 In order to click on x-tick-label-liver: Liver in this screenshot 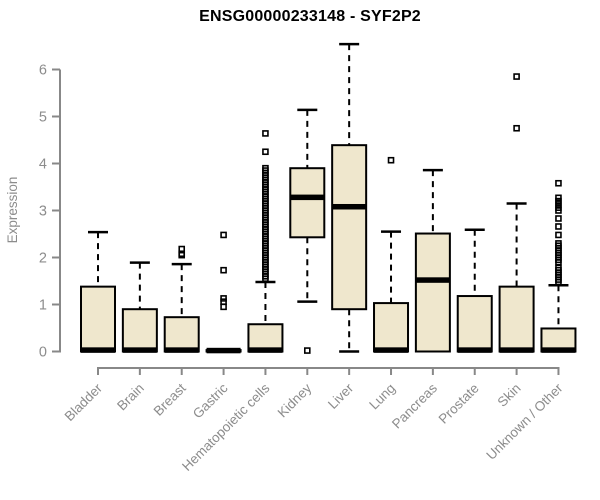, I will do `click(341, 396)`.